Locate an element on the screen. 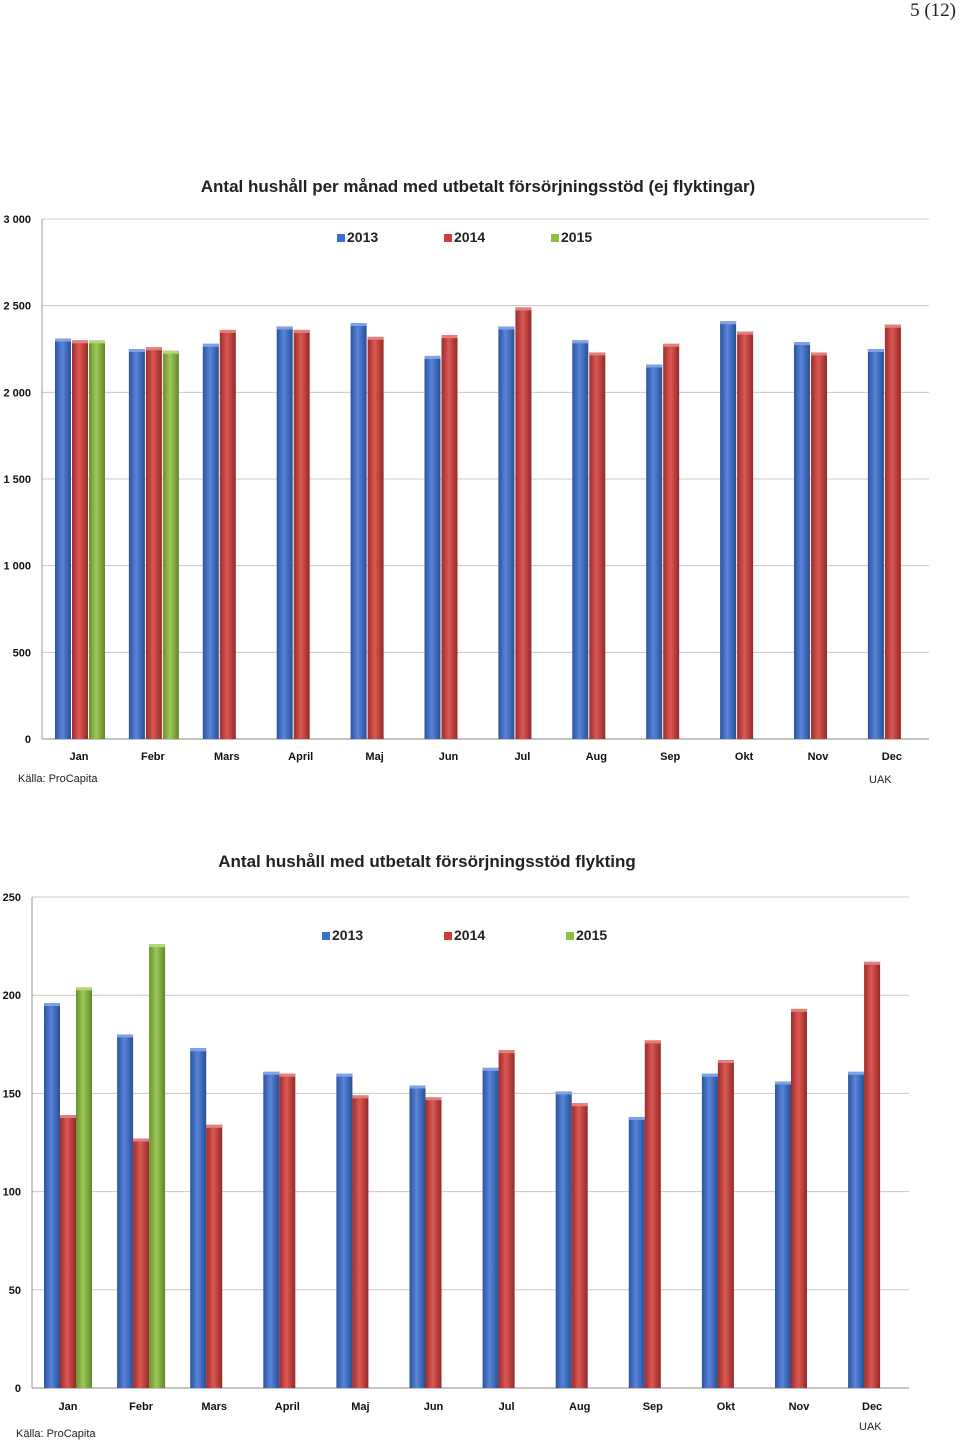  x-tick-label: Maj is located at coordinates (374, 757).